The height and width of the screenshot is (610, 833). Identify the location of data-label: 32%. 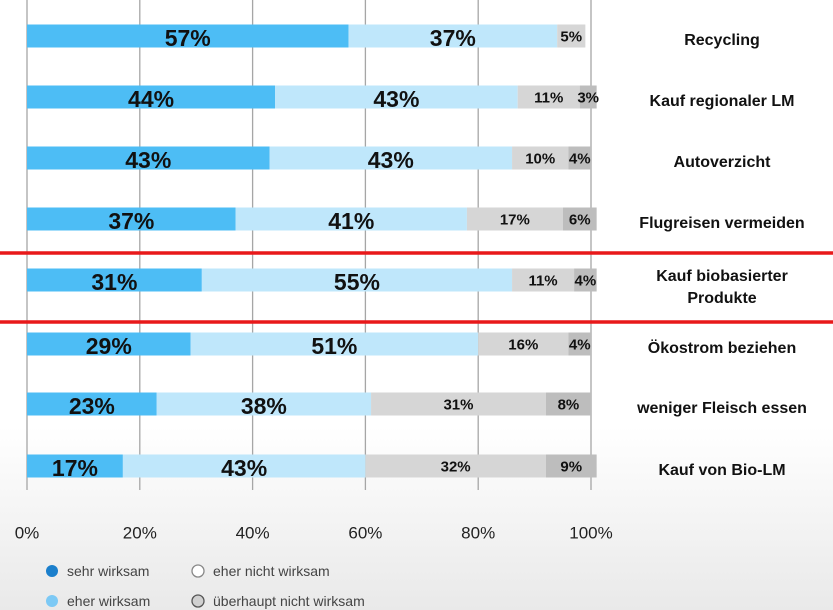
(456, 467).